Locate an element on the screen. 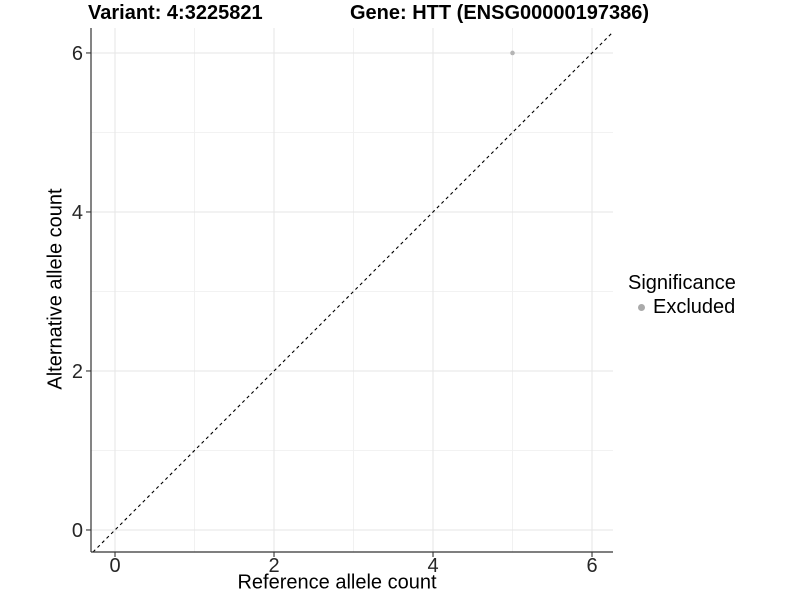 The image size is (800, 600). y-axis-title: Alternative allele count is located at coordinates (55, 289).